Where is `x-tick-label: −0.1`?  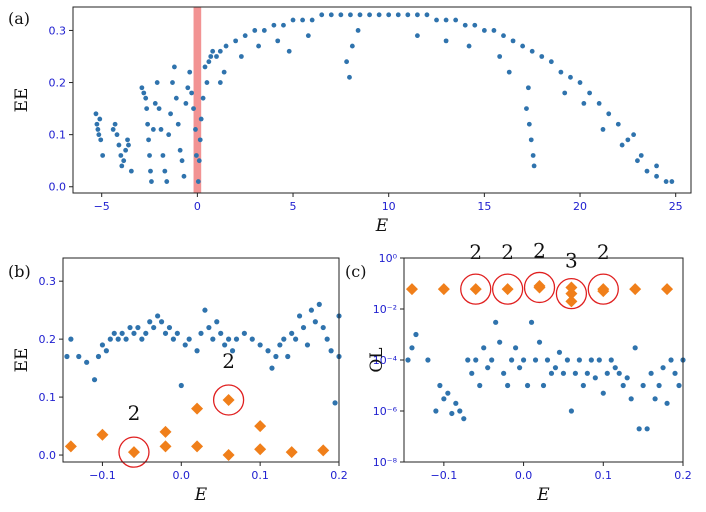 x-tick-label: −0.1 is located at coordinates (102, 475).